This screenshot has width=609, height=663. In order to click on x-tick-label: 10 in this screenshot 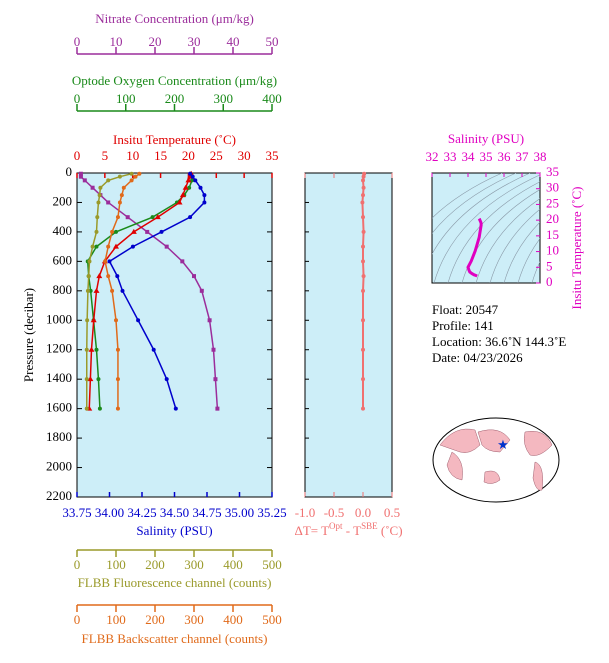, I will do `click(132, 155)`.